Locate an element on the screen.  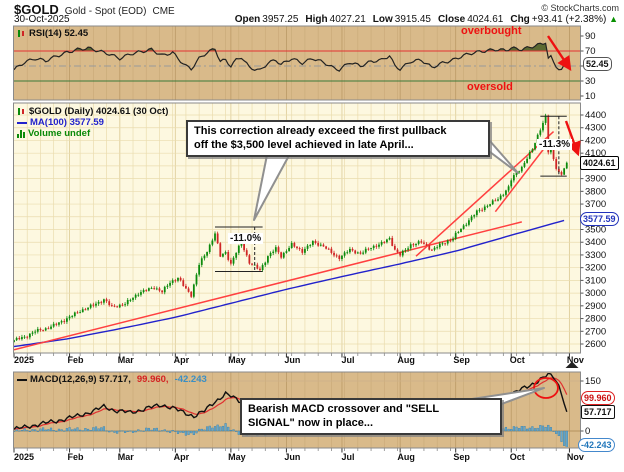
macd-label: MACD(12,26,9) 57.717, is located at coordinates (80, 379).